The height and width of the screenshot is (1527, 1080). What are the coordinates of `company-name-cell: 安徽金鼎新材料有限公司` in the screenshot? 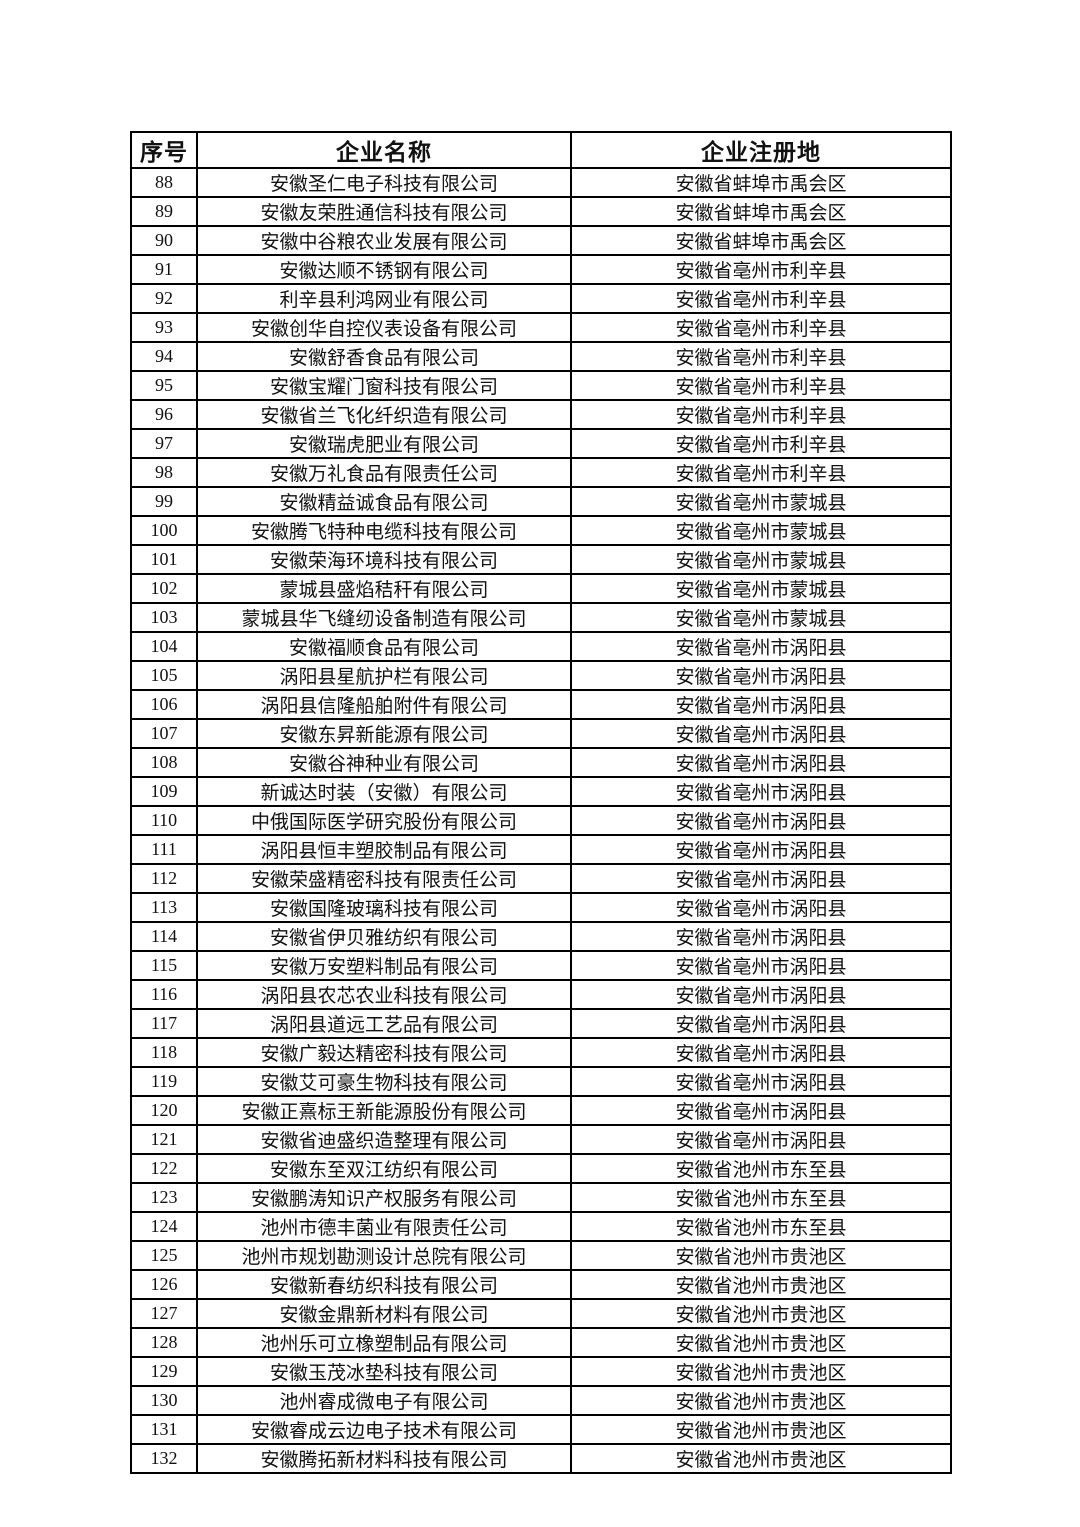 It's located at (384, 1313).